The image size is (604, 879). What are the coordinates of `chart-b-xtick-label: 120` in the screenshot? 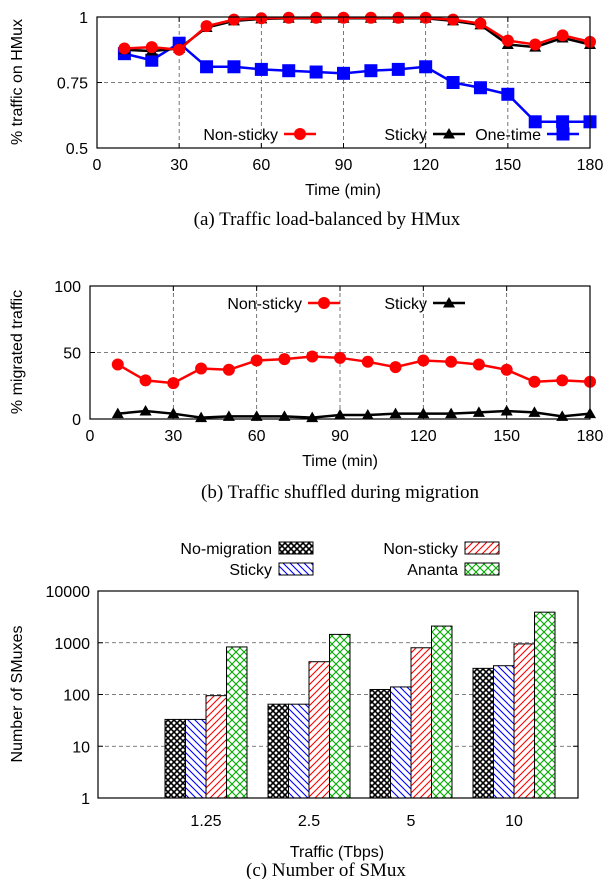 It's located at (423, 436).